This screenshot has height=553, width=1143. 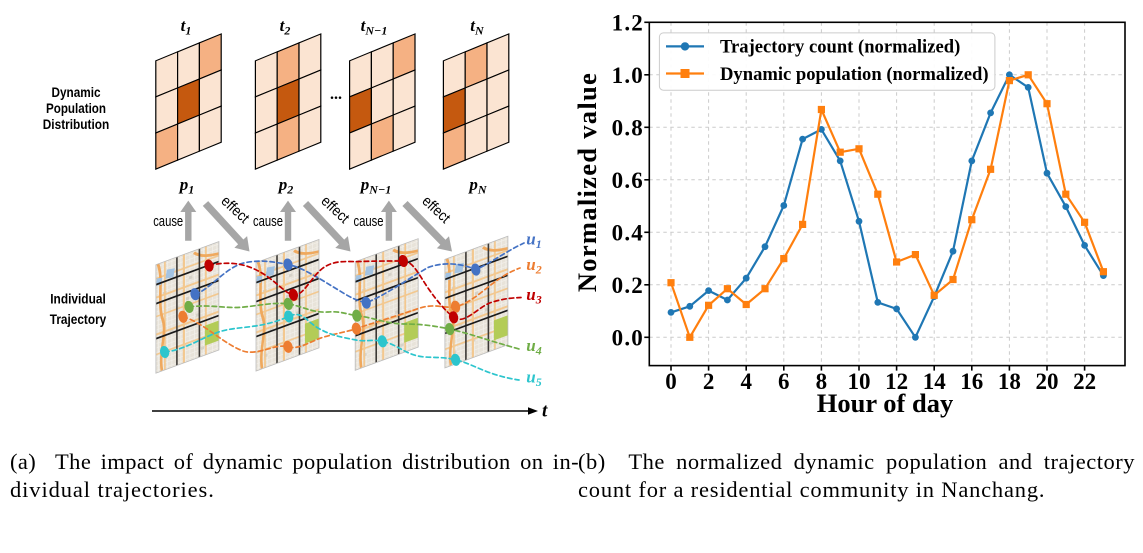 I want to click on svg-text: t1, so click(x=186, y=27).